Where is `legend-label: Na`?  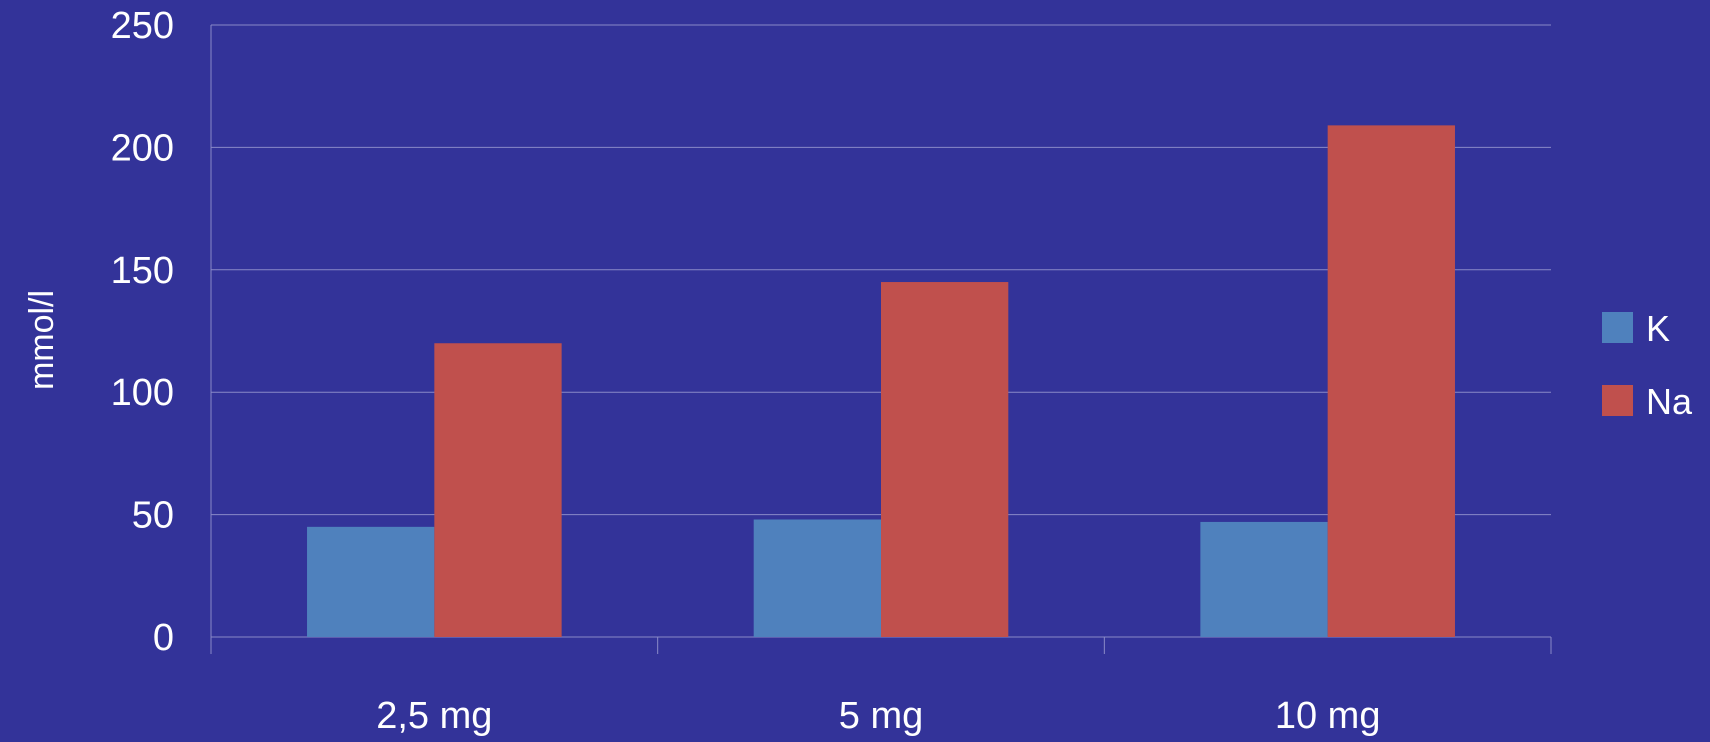
legend-label: Na is located at coordinates (1669, 401).